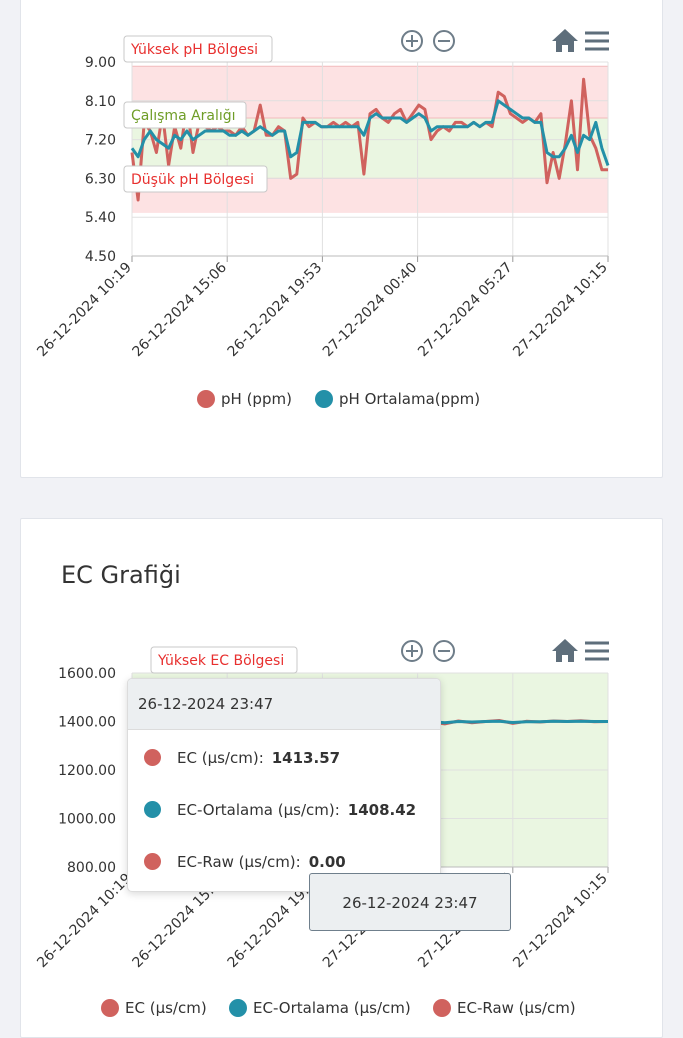  What do you see at coordinates (332, 1008) in the screenshot?
I see `legend-label: EC-Ortalama (µs/cm)` at bounding box center [332, 1008].